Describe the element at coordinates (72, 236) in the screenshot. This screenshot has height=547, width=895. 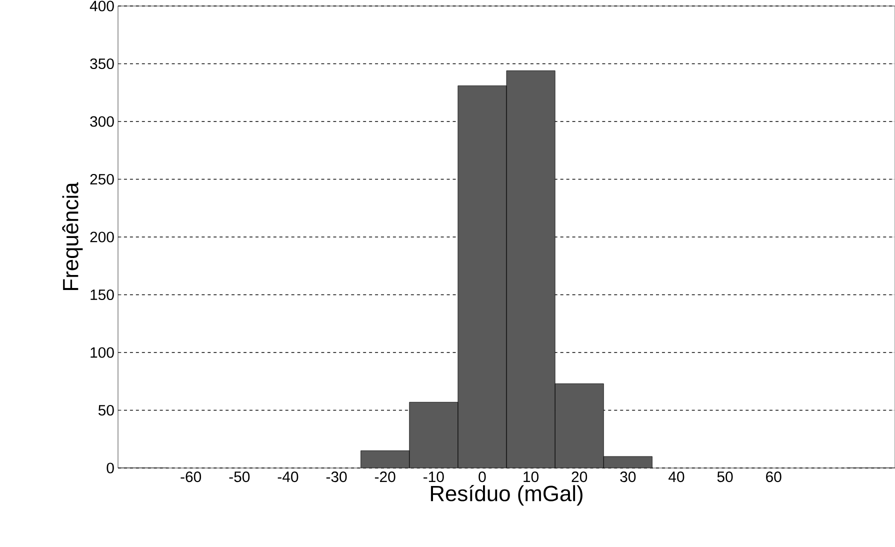
I see `y-axis-title: Frequência` at that location.